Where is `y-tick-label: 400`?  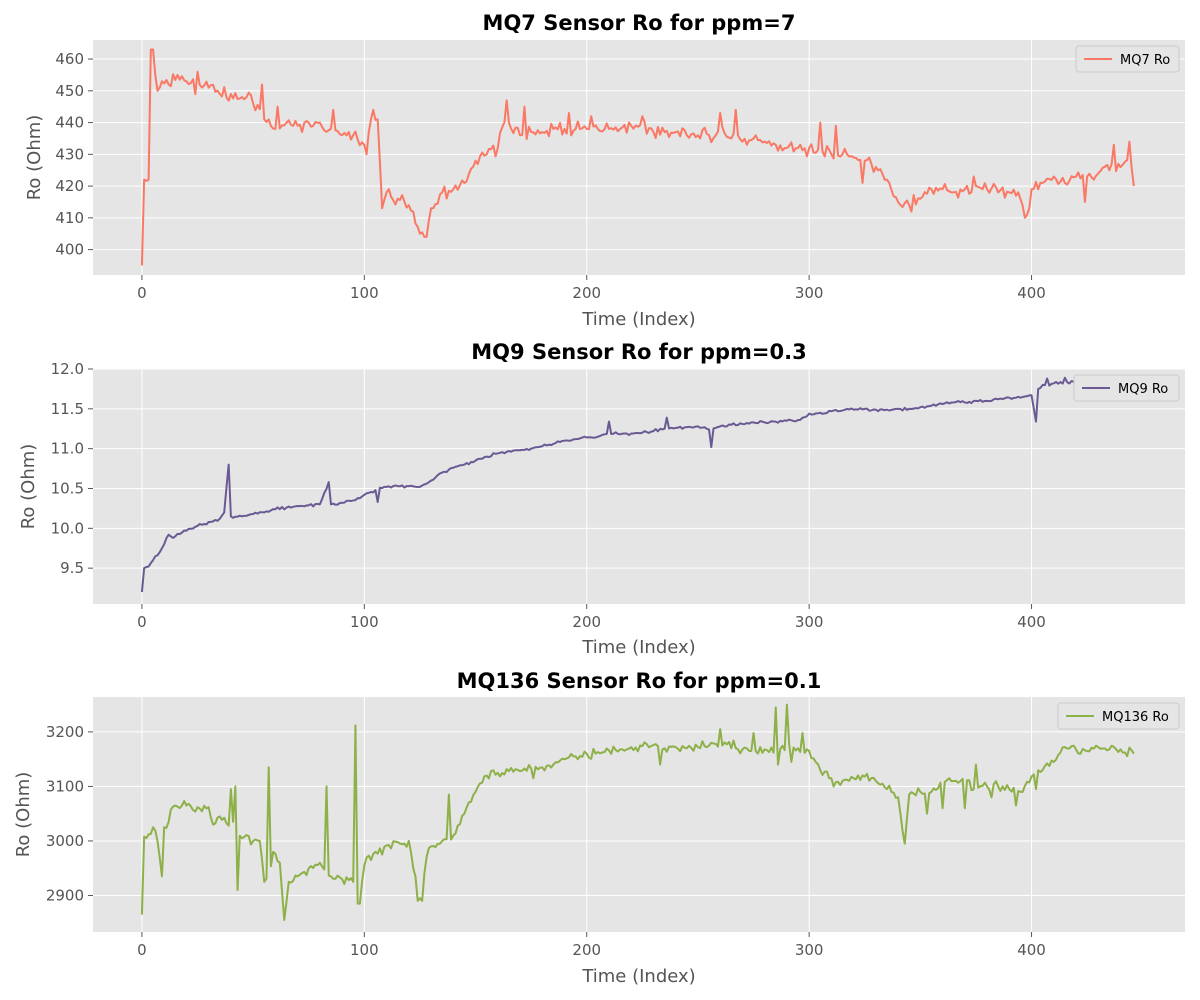 y-tick-label: 400 is located at coordinates (69, 250).